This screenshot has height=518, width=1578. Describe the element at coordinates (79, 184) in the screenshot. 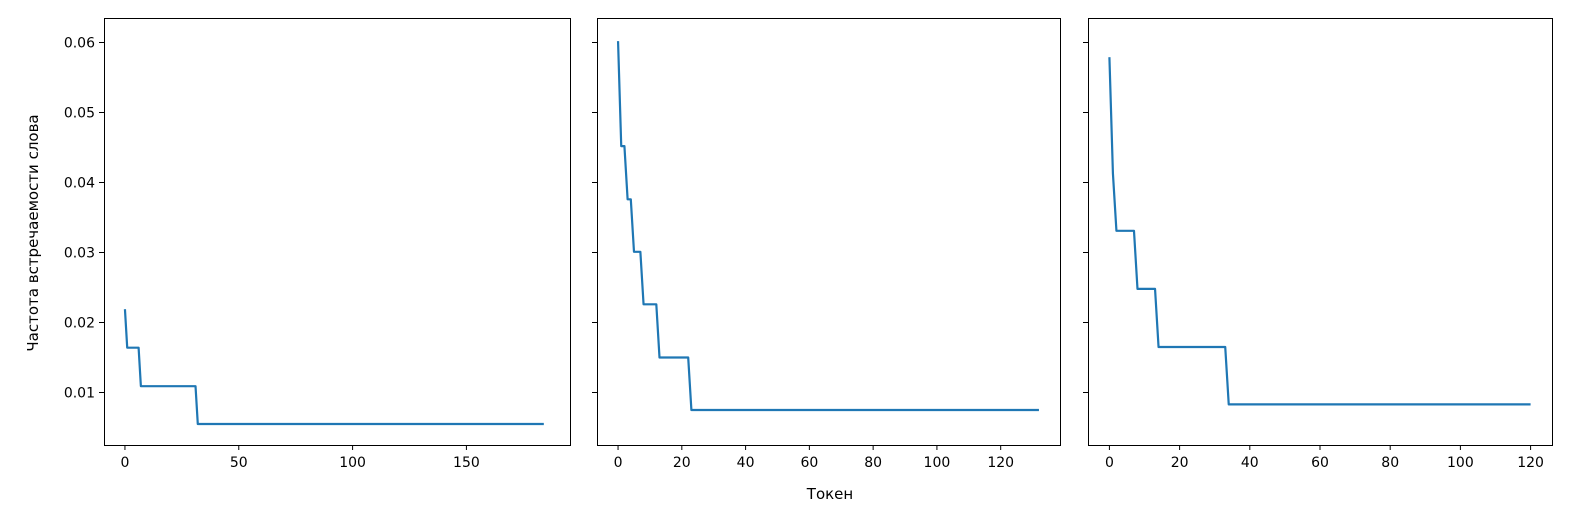

I see `y-tick-label: 0.04` at that location.